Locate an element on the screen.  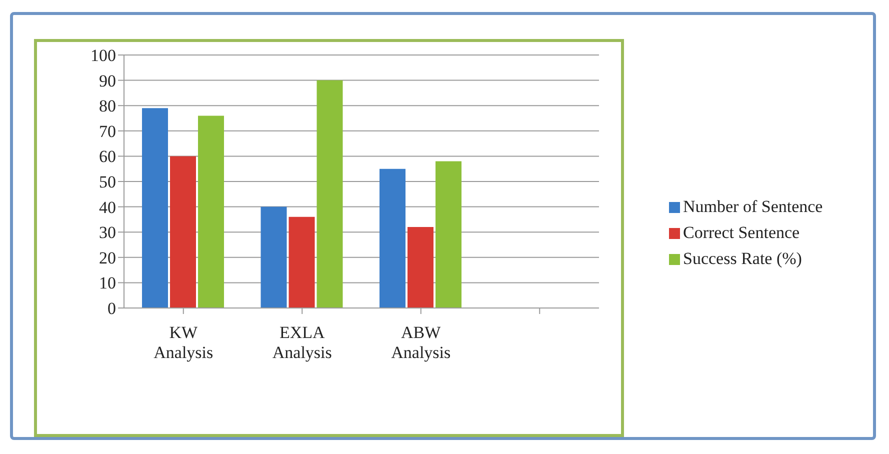
y-tick-label: 30 is located at coordinates (107, 232).